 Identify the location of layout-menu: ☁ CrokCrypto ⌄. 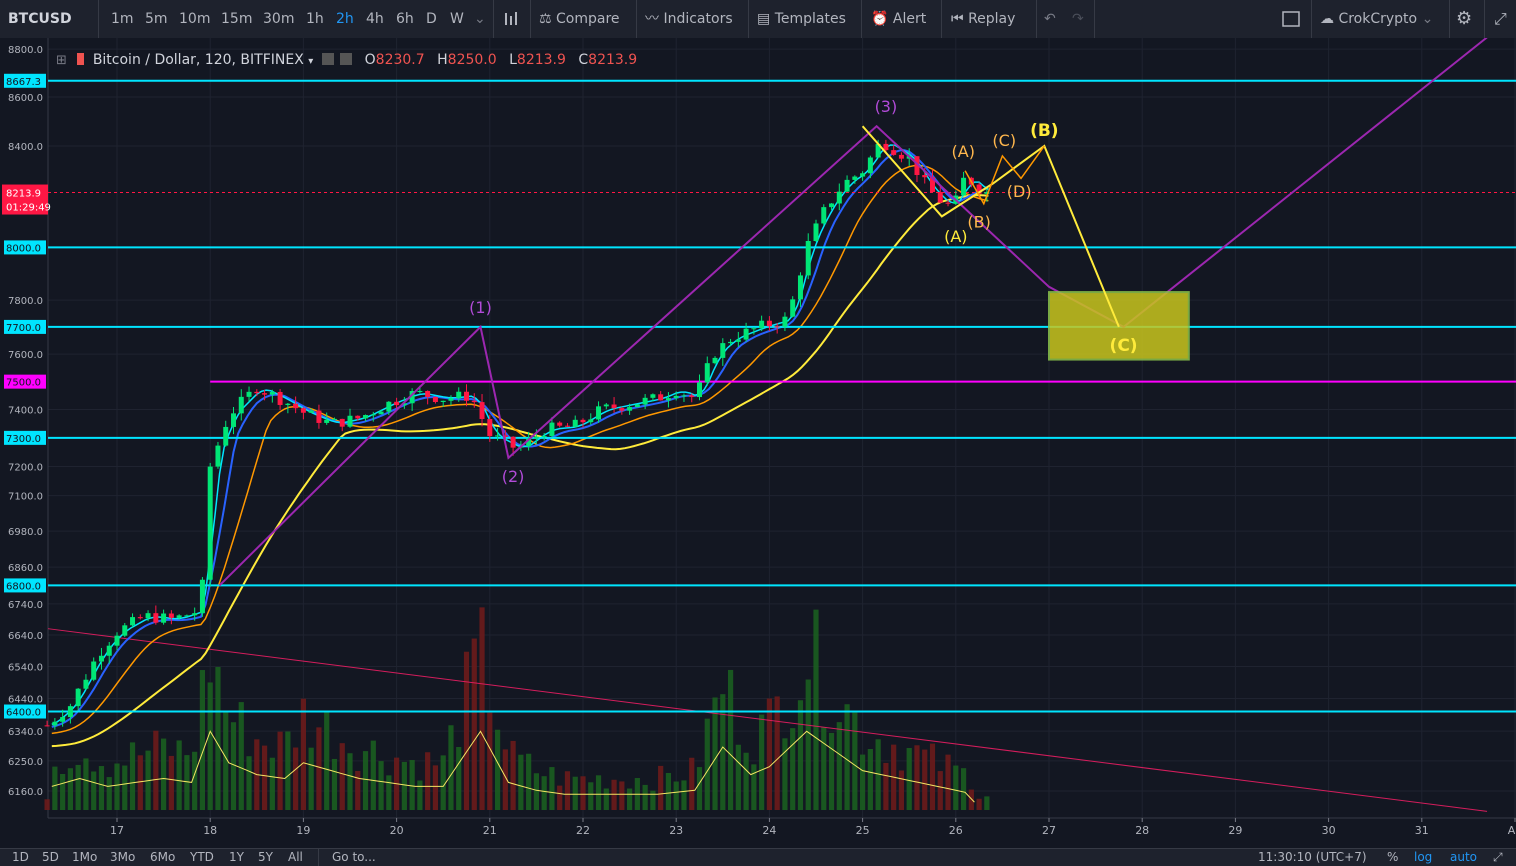
(1376, 19).